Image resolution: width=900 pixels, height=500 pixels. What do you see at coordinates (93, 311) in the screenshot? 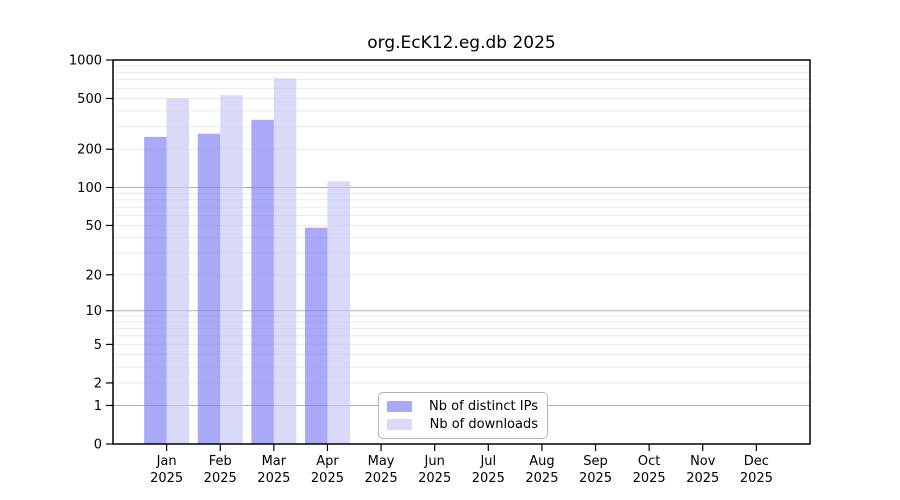
I see `y-axis-tick-label: 10` at bounding box center [93, 311].